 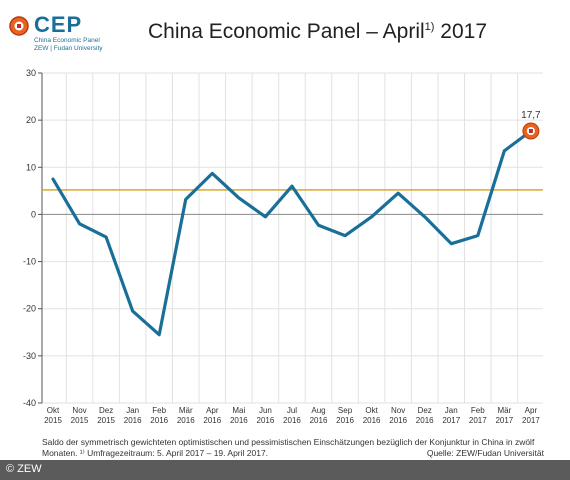 I want to click on y-tick-label: 20, so click(x=31, y=120).